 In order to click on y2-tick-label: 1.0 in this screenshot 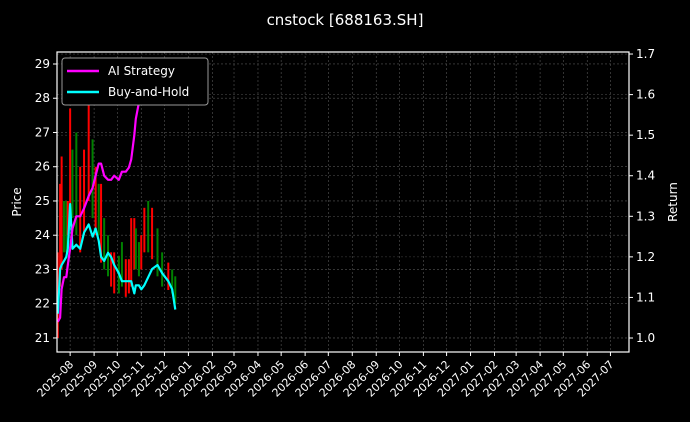, I will do `click(645, 338)`.